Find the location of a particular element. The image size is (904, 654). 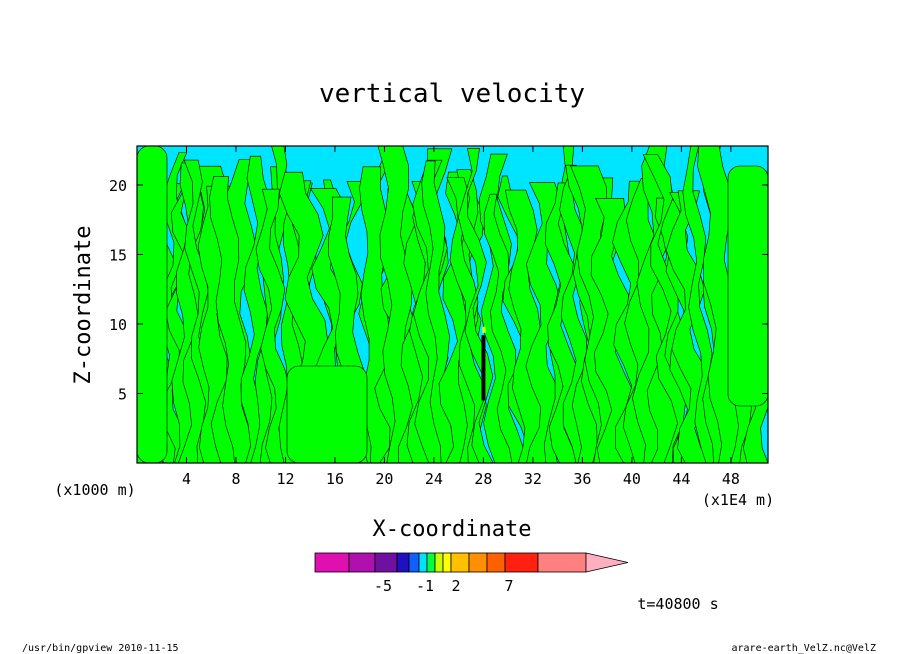

chart-title: vertical velocity is located at coordinates (452, 94).